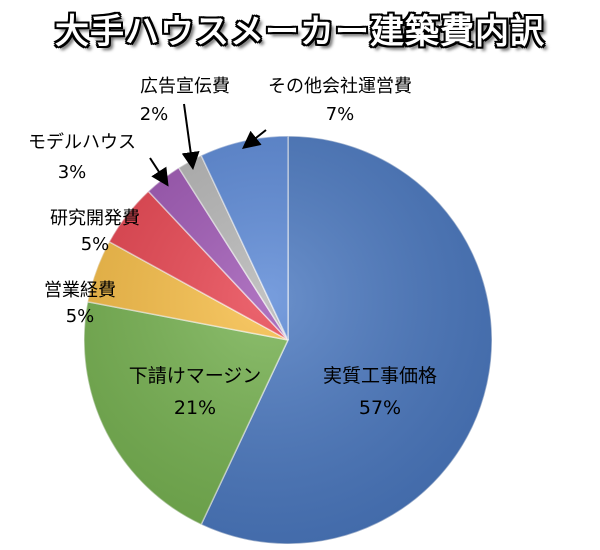 The image size is (600, 550). I want to click on slice-label-5: モデルハウス, so click(82, 142).